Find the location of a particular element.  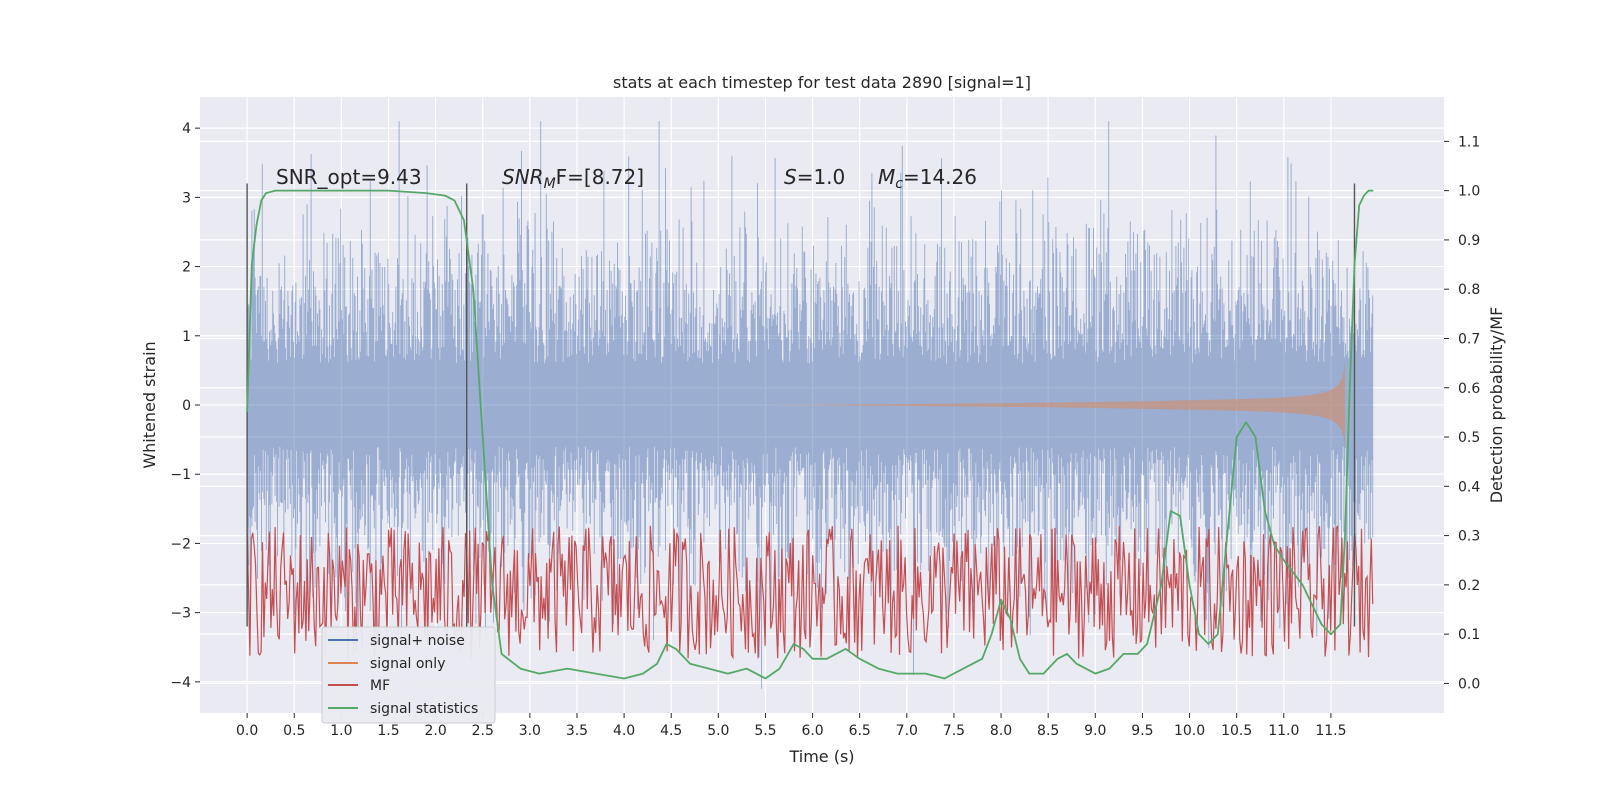

signal-only-envelope is located at coordinates (1055, 405).